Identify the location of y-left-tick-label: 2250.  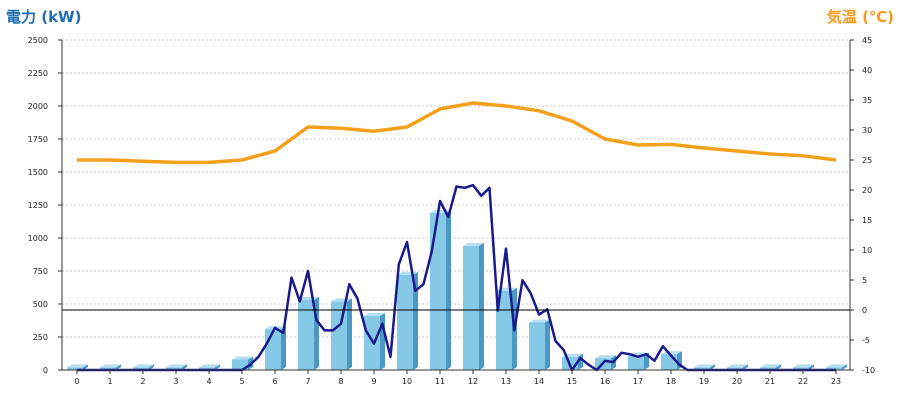
(38, 73).